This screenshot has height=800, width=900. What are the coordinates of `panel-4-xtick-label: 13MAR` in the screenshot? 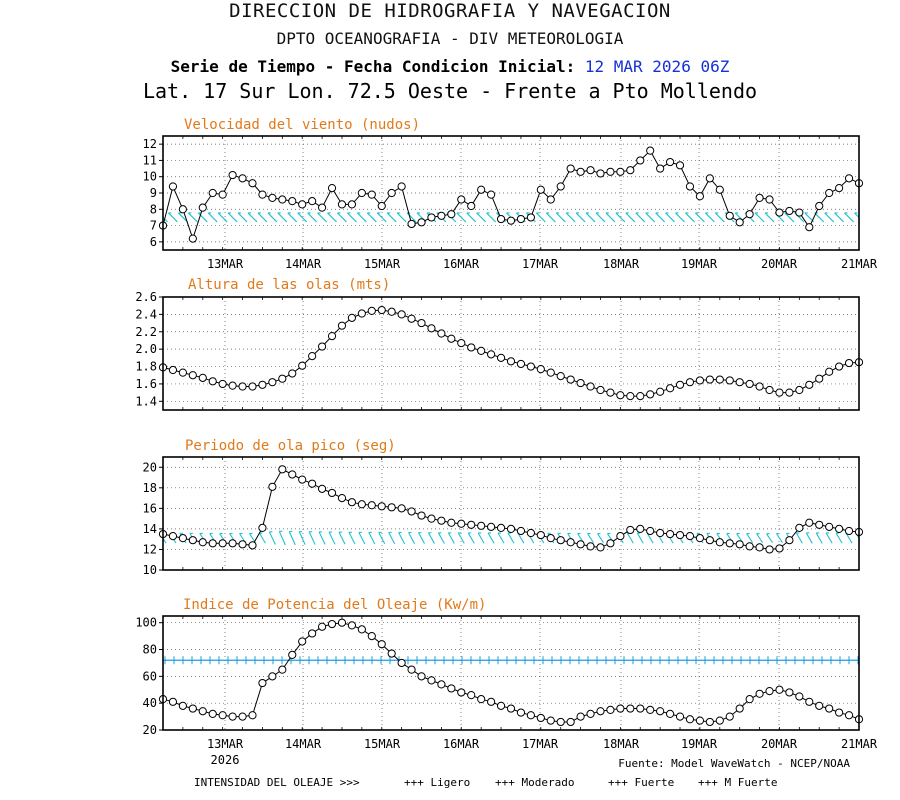 It's located at (225, 744).